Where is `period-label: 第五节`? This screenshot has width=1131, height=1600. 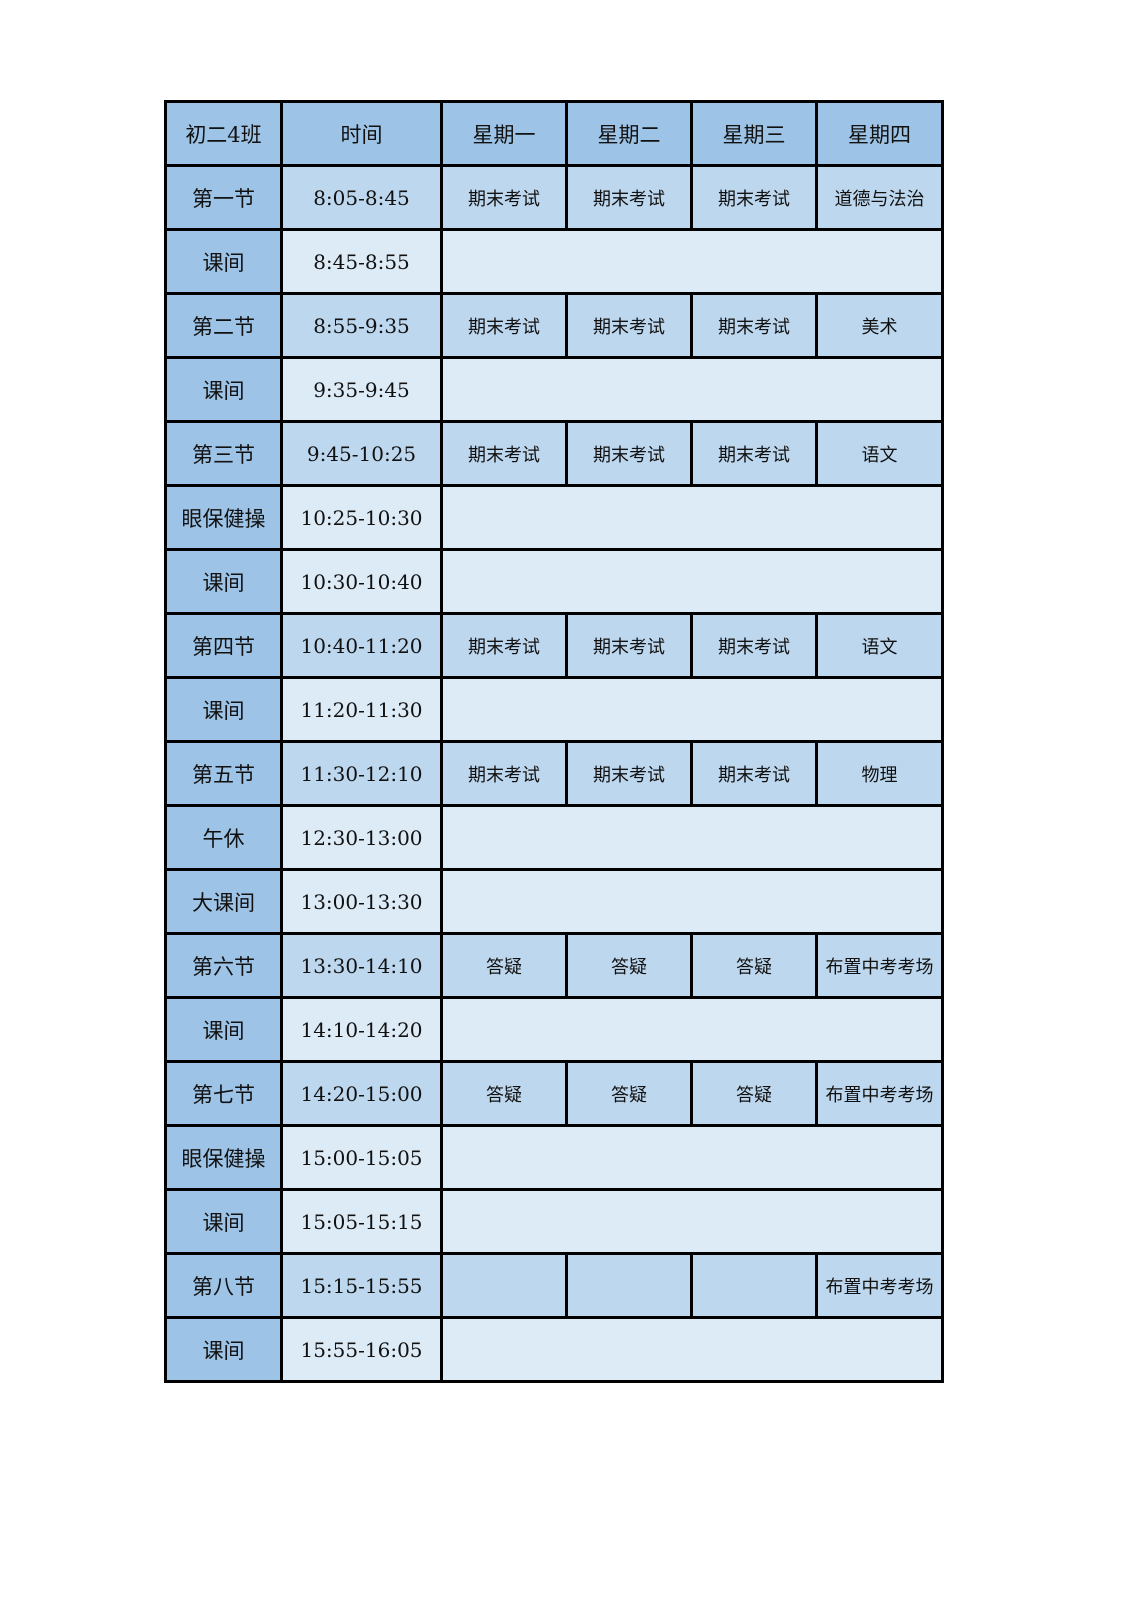 period-label: 第五节 is located at coordinates (223, 773).